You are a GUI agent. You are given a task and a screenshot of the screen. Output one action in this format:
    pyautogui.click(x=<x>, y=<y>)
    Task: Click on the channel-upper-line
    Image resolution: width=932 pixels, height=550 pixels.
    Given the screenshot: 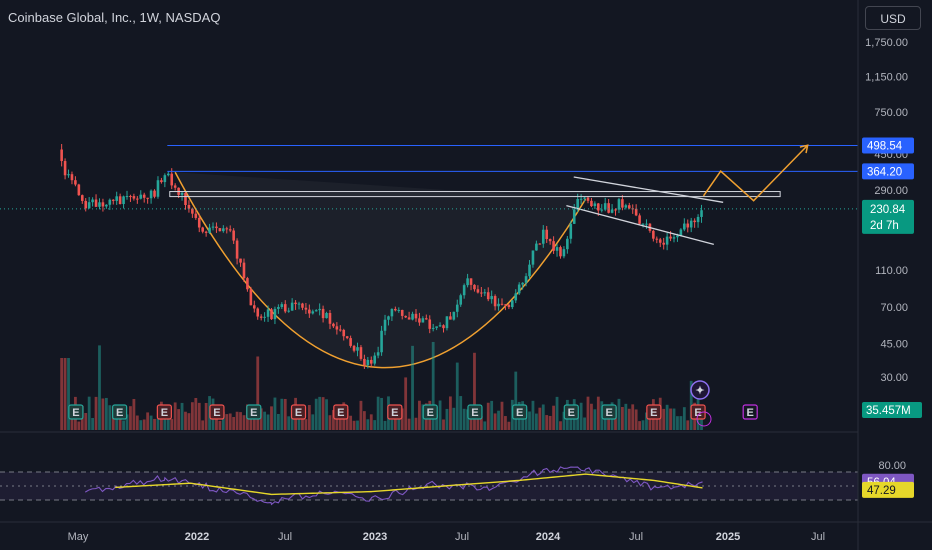 What is the action you would take?
    pyautogui.click(x=648, y=189)
    